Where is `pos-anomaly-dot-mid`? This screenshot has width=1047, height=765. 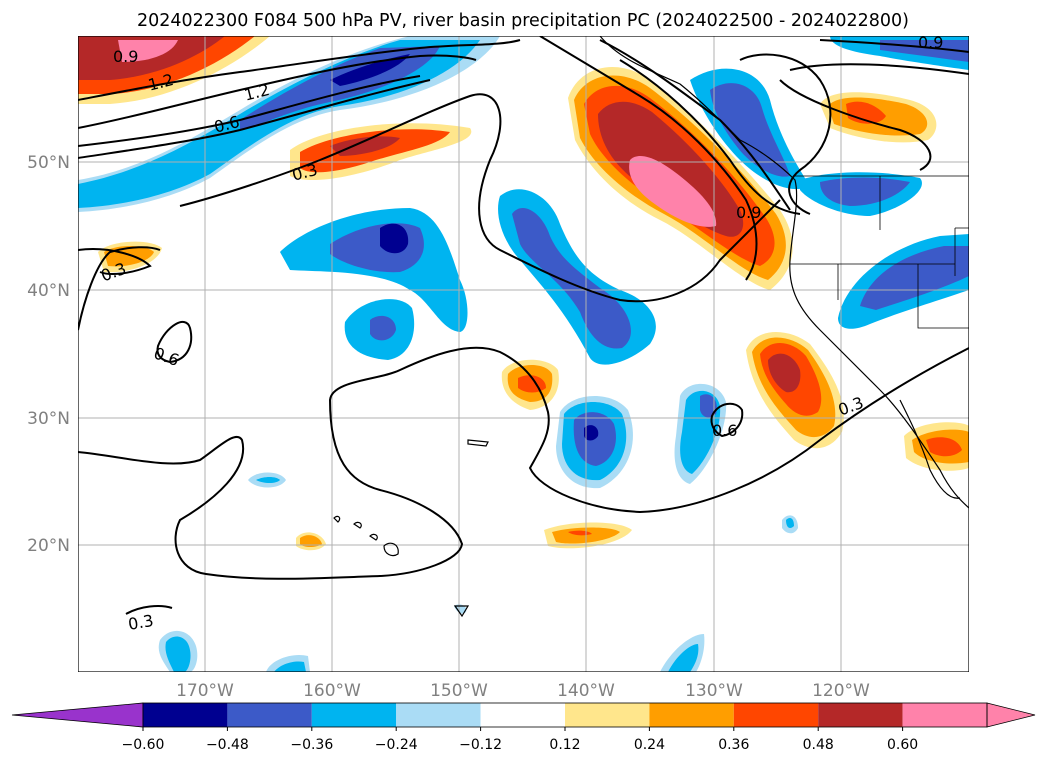
pos-anomaly-dot-mid is located at coordinates (311, 541).